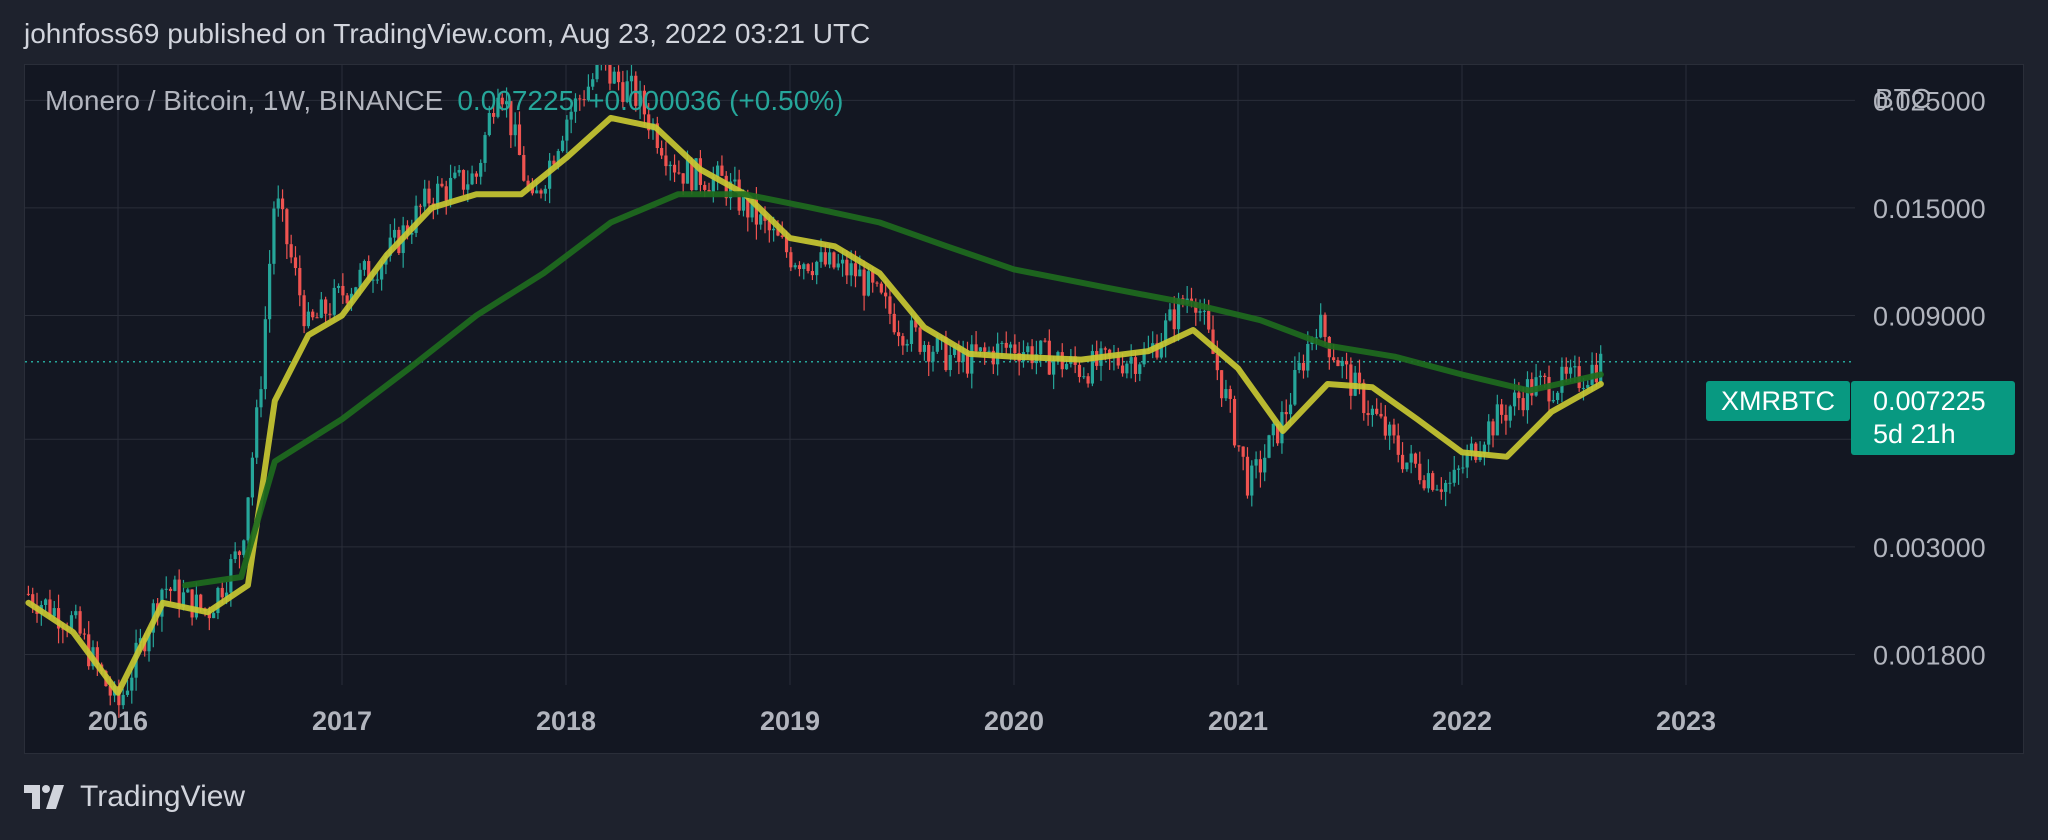 Image resolution: width=2048 pixels, height=840 pixels. What do you see at coordinates (118, 721) in the screenshot?
I see `time-tick-label: 2016` at bounding box center [118, 721].